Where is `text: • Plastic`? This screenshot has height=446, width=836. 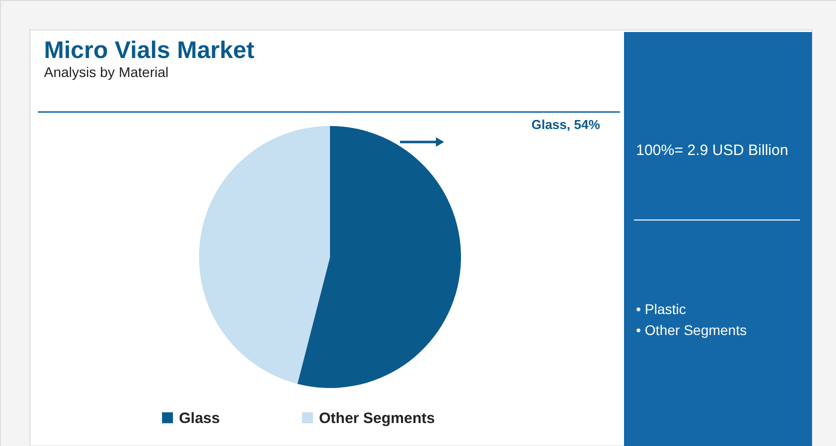 text: • Plastic is located at coordinates (661, 309).